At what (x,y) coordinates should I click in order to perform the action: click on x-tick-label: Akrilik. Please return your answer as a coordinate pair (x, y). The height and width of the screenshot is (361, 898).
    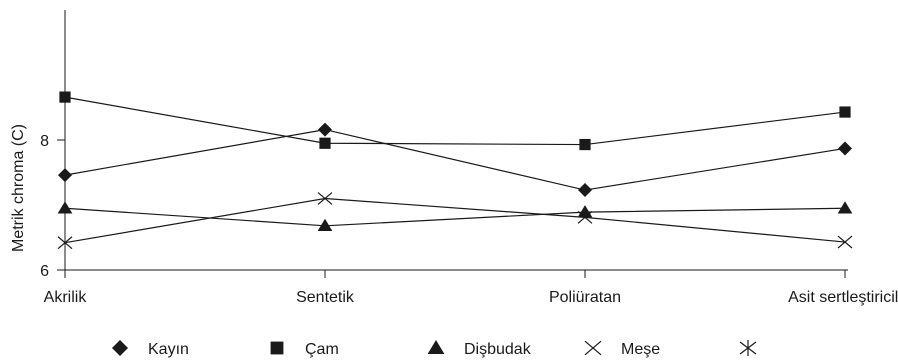
    Looking at the image, I should click on (66, 297).